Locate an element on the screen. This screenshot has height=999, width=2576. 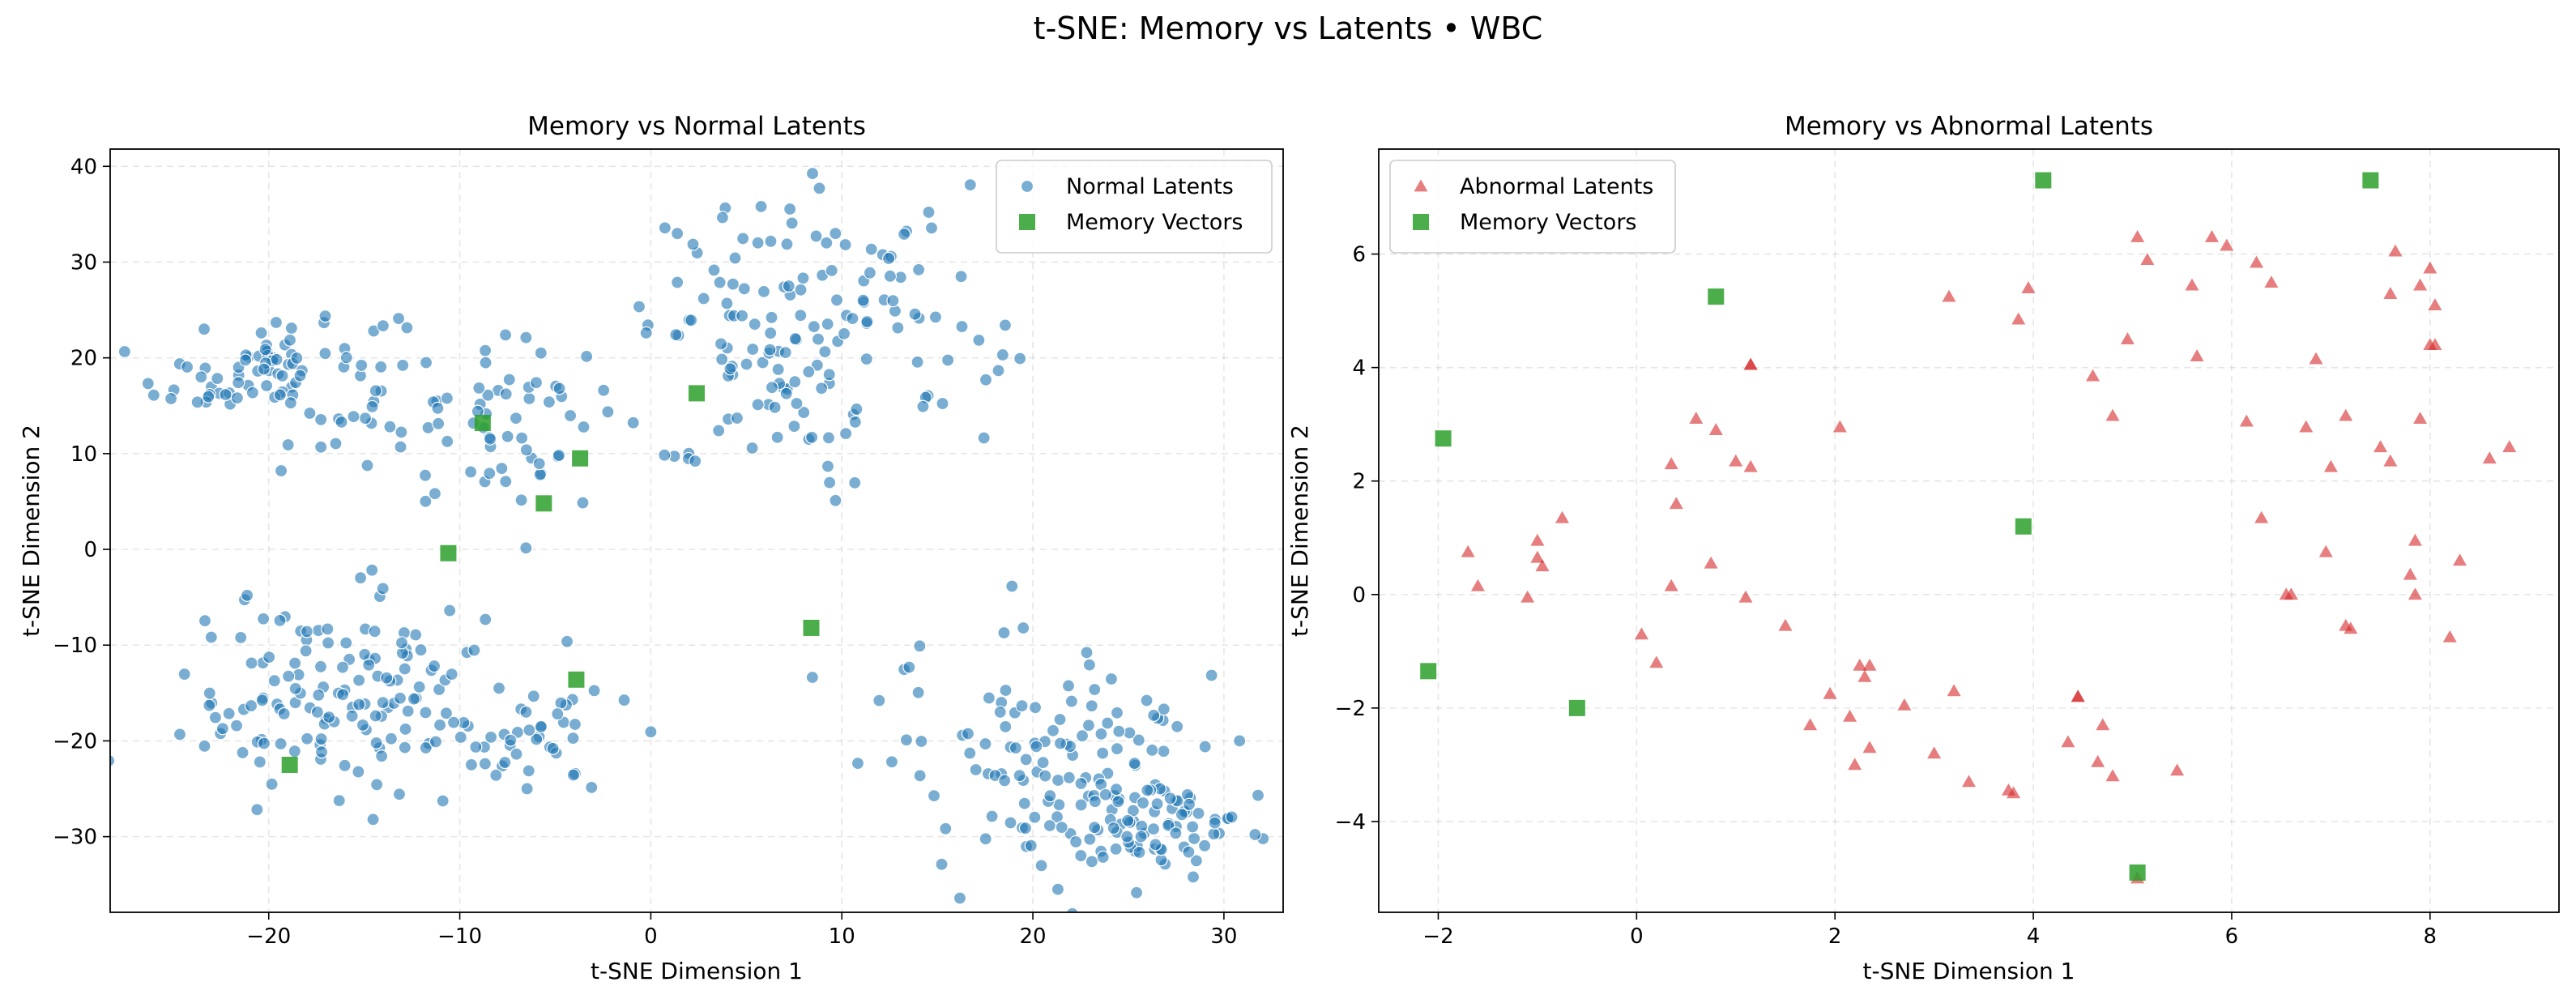
legend-box is located at coordinates (1532, 207).